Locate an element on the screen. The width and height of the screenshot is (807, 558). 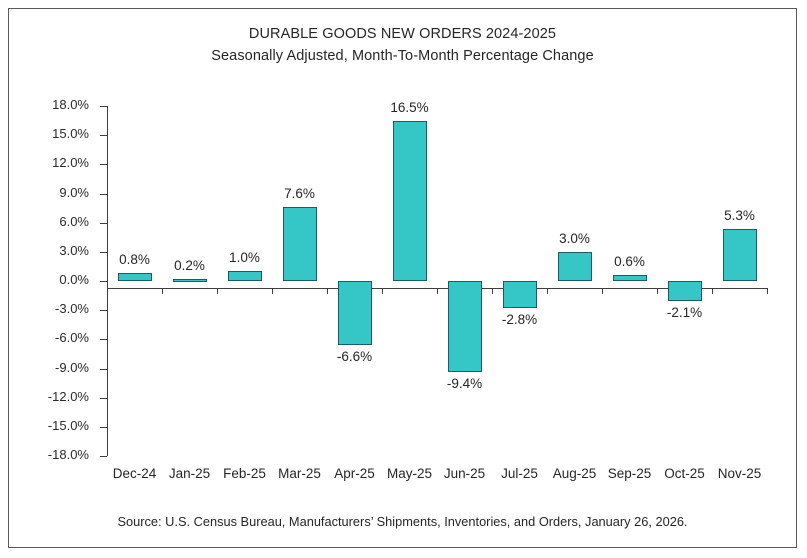
x-axis-category-label: Nov-25 is located at coordinates (739, 473).